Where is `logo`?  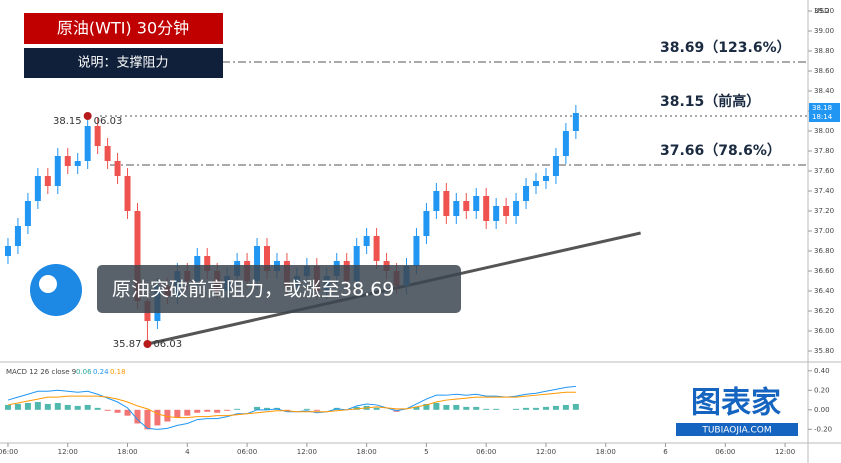
logo is located at coordinates (56, 290).